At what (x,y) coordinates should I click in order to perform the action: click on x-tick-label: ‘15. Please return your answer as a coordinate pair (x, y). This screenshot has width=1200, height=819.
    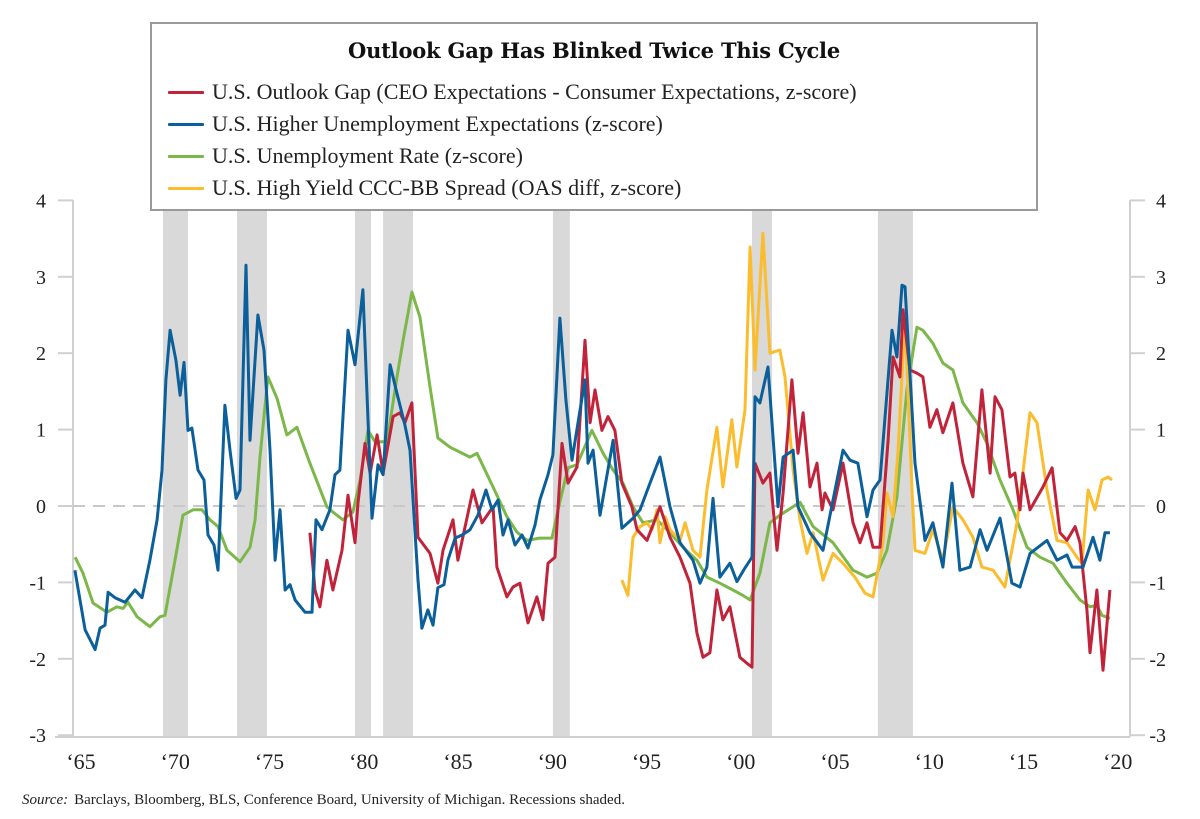
    Looking at the image, I should click on (1023, 761).